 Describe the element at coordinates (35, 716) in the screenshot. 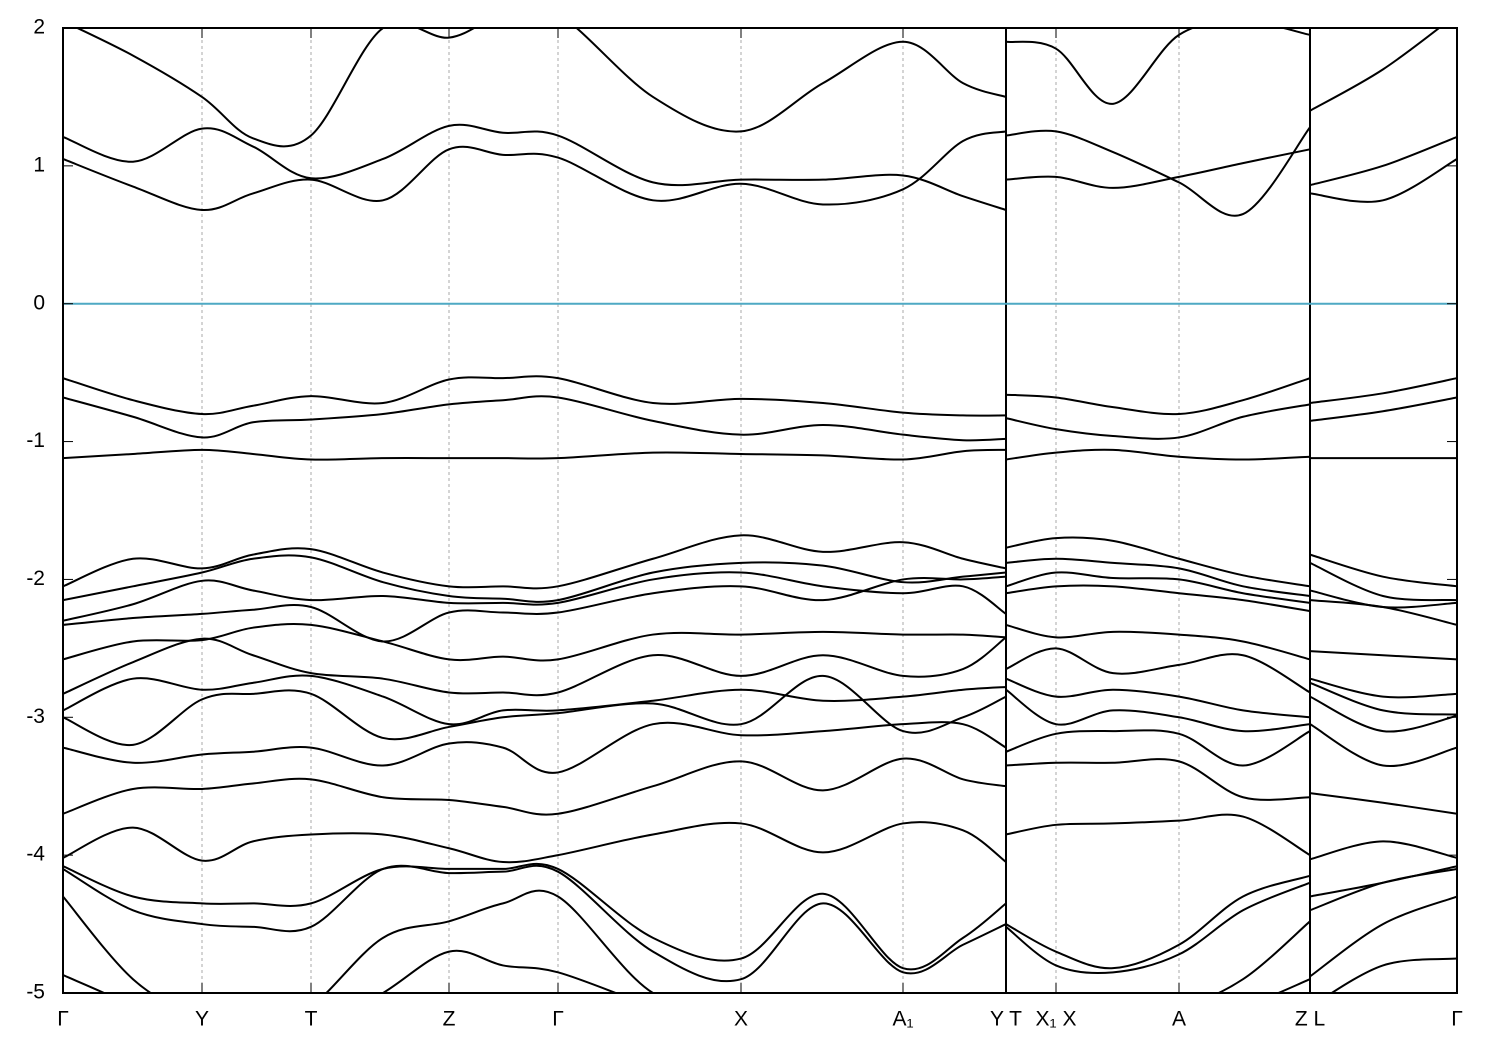

I see `y-tick-label: -3` at that location.